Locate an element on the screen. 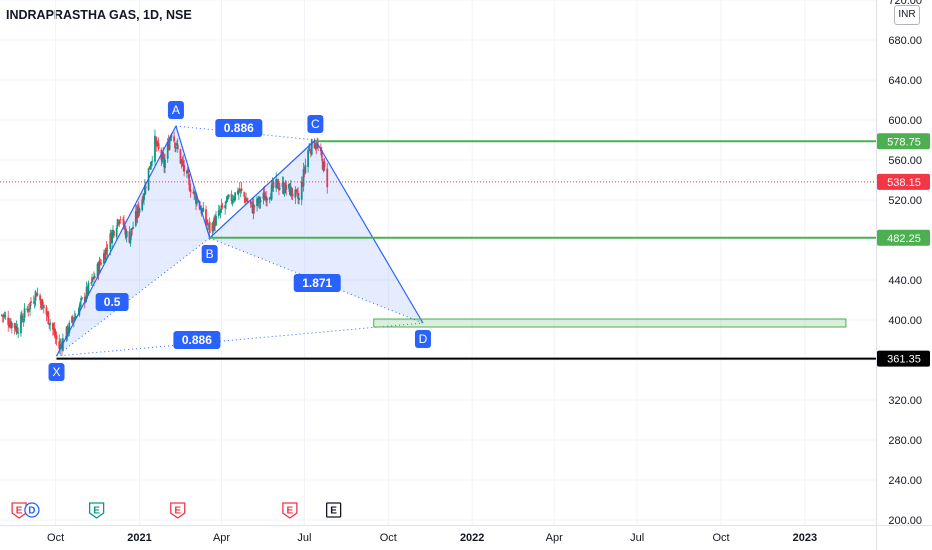  ratio-label-XB: 0.5 is located at coordinates (112, 302).